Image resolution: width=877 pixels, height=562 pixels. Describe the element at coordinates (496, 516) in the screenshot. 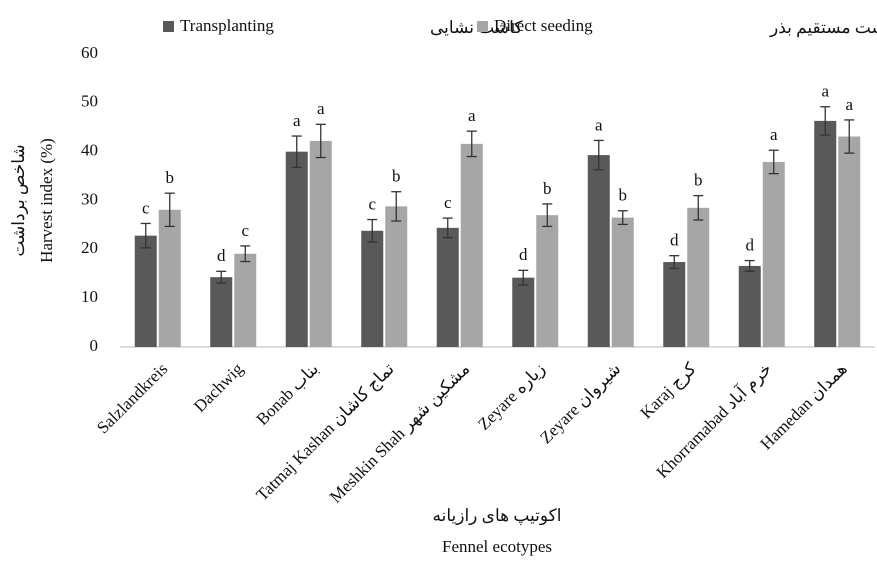

I see `x-axis-label-fa: اکوتیپ های رازیانه` at that location.